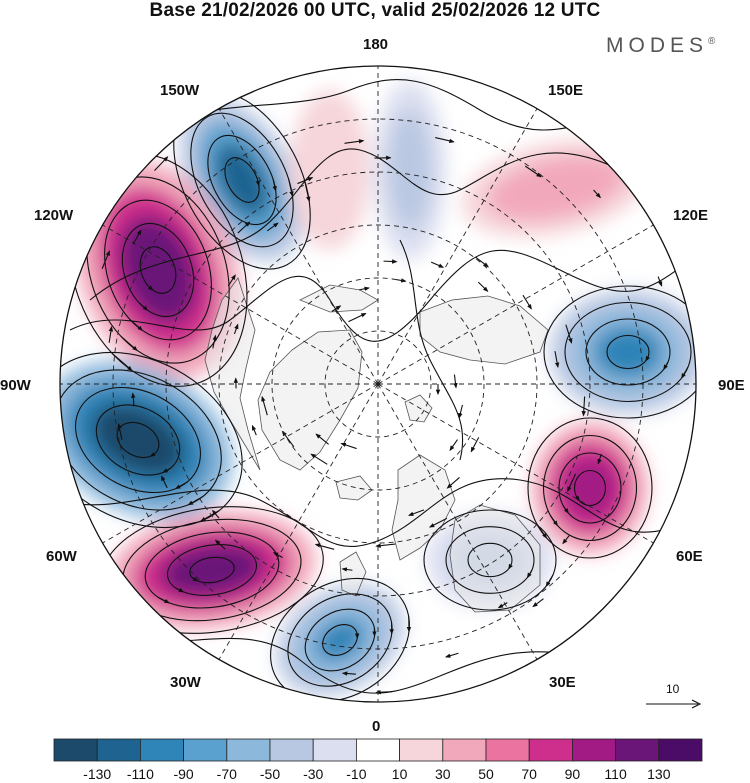  What do you see at coordinates (376, 726) in the screenshot?
I see `lon-label-0: 0` at bounding box center [376, 726].